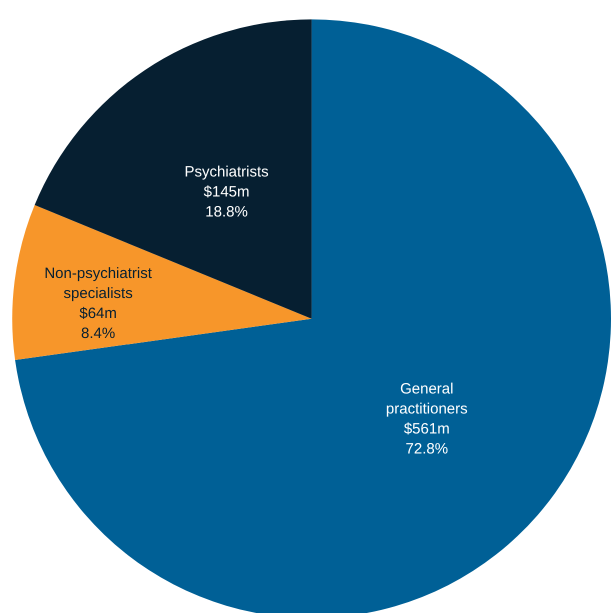 This screenshot has height=613, width=611. I want to click on data-label: 72.8%, so click(427, 449).